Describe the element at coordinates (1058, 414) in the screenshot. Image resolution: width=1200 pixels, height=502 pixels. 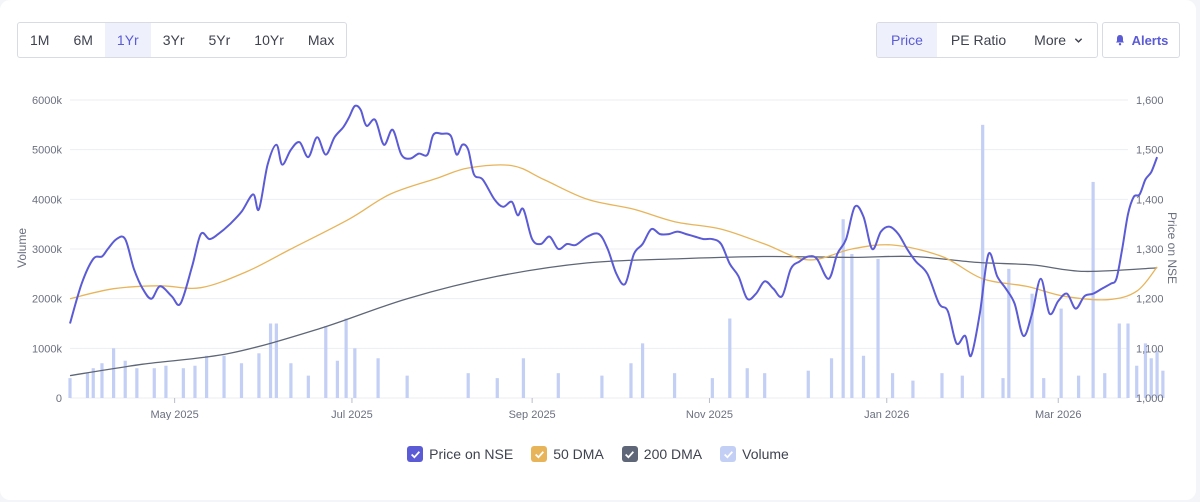
I see `x-tick-label: Mar 2026` at that location.